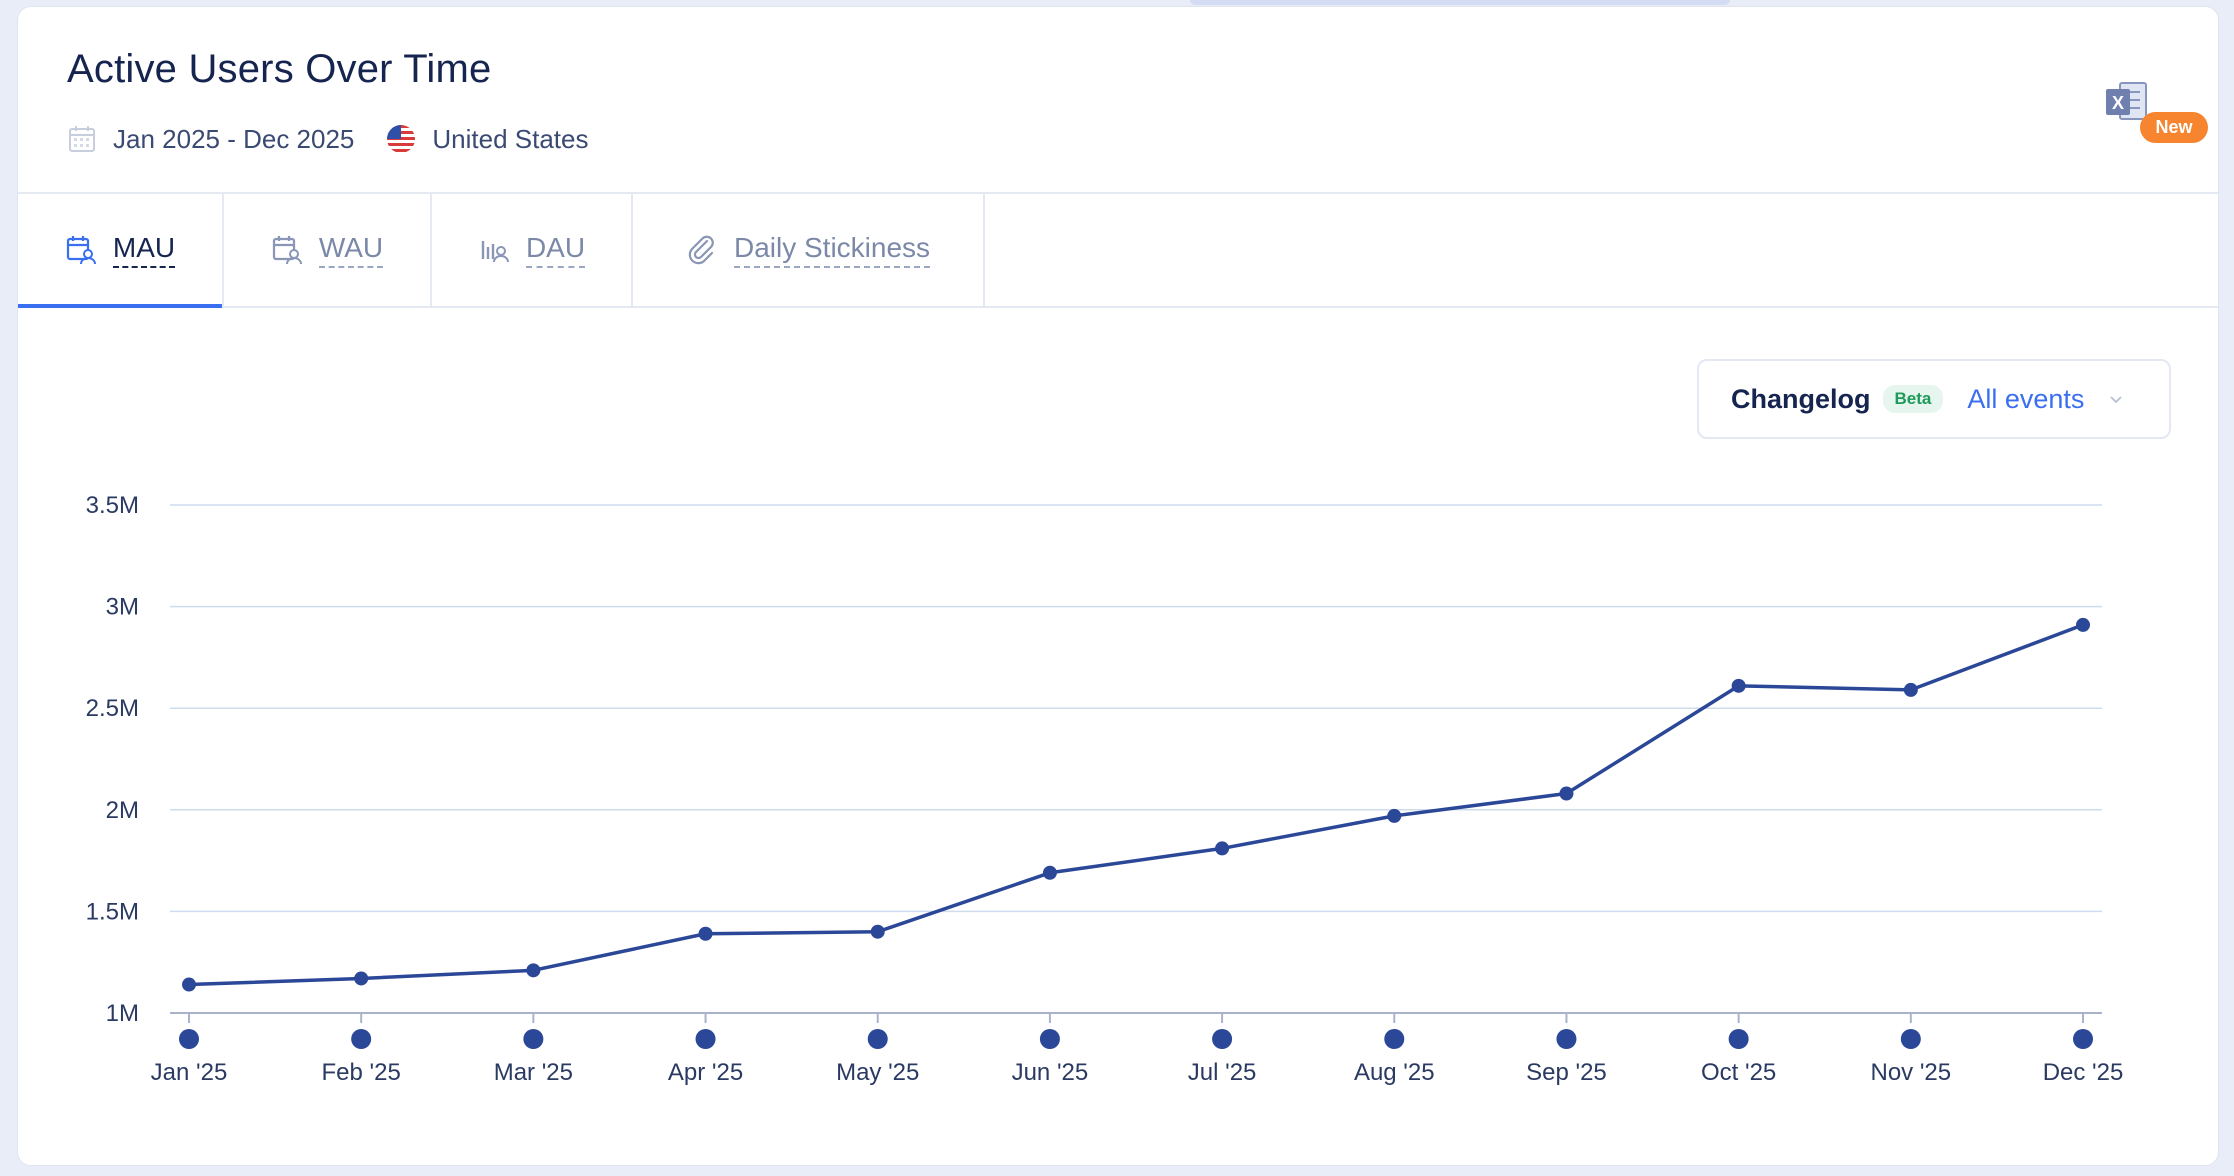  Describe the element at coordinates (112, 708) in the screenshot. I see `y-tick-label: 2.5M` at that location.